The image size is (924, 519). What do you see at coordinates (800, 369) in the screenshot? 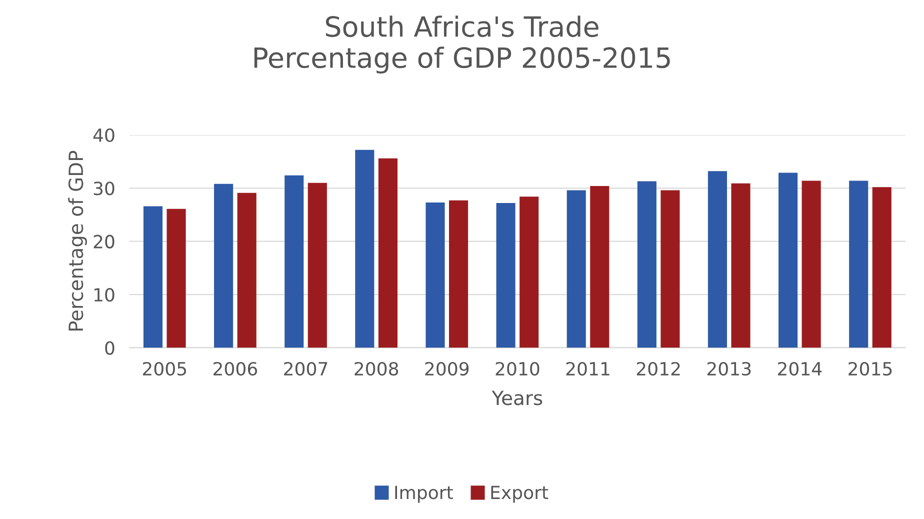
I see `x-tick-label: 2014` at bounding box center [800, 369].